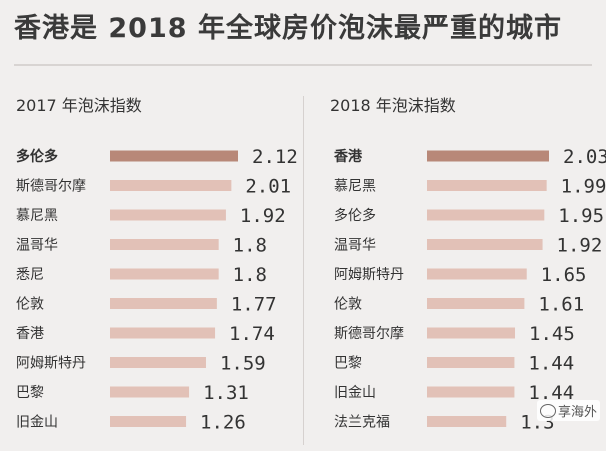 This screenshot has height=451, width=606. Describe the element at coordinates (226, 393) in the screenshot. I see `chart-2017-value-label: 1.31` at that location.